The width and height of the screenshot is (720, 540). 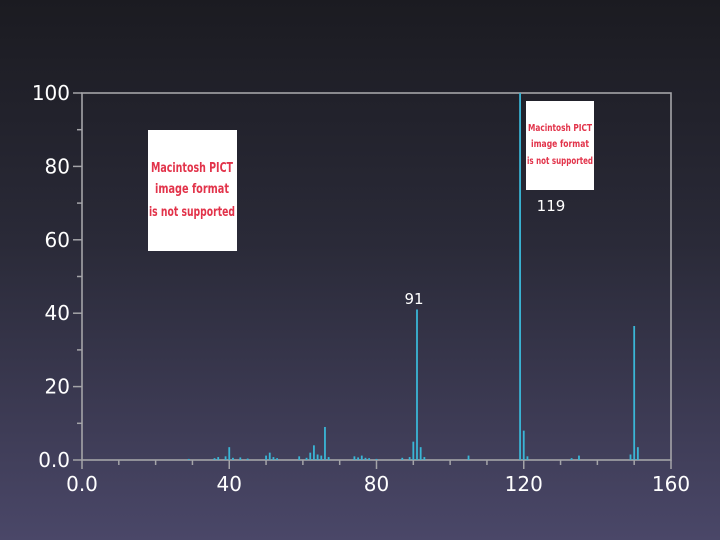 What do you see at coordinates (671, 484) in the screenshot?
I see `x-tick-label: 160` at bounding box center [671, 484].